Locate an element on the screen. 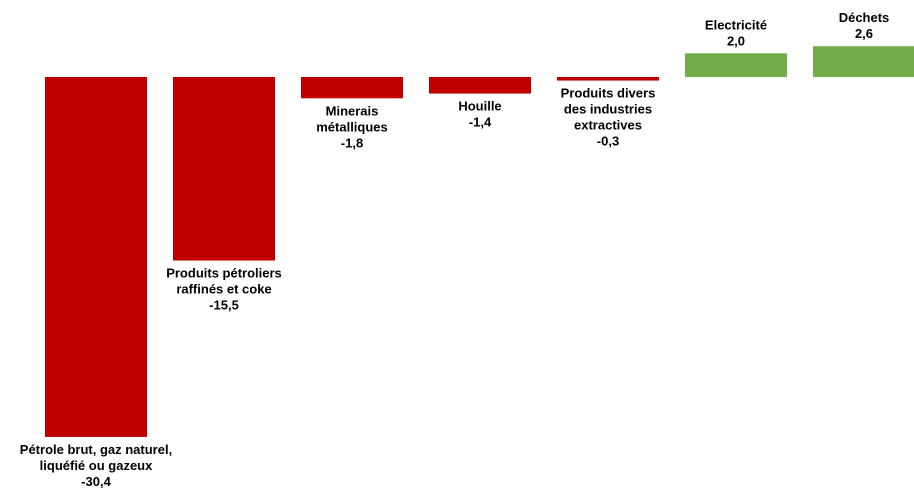 The image size is (914, 499). data-label-4: -0,3 is located at coordinates (608, 141).